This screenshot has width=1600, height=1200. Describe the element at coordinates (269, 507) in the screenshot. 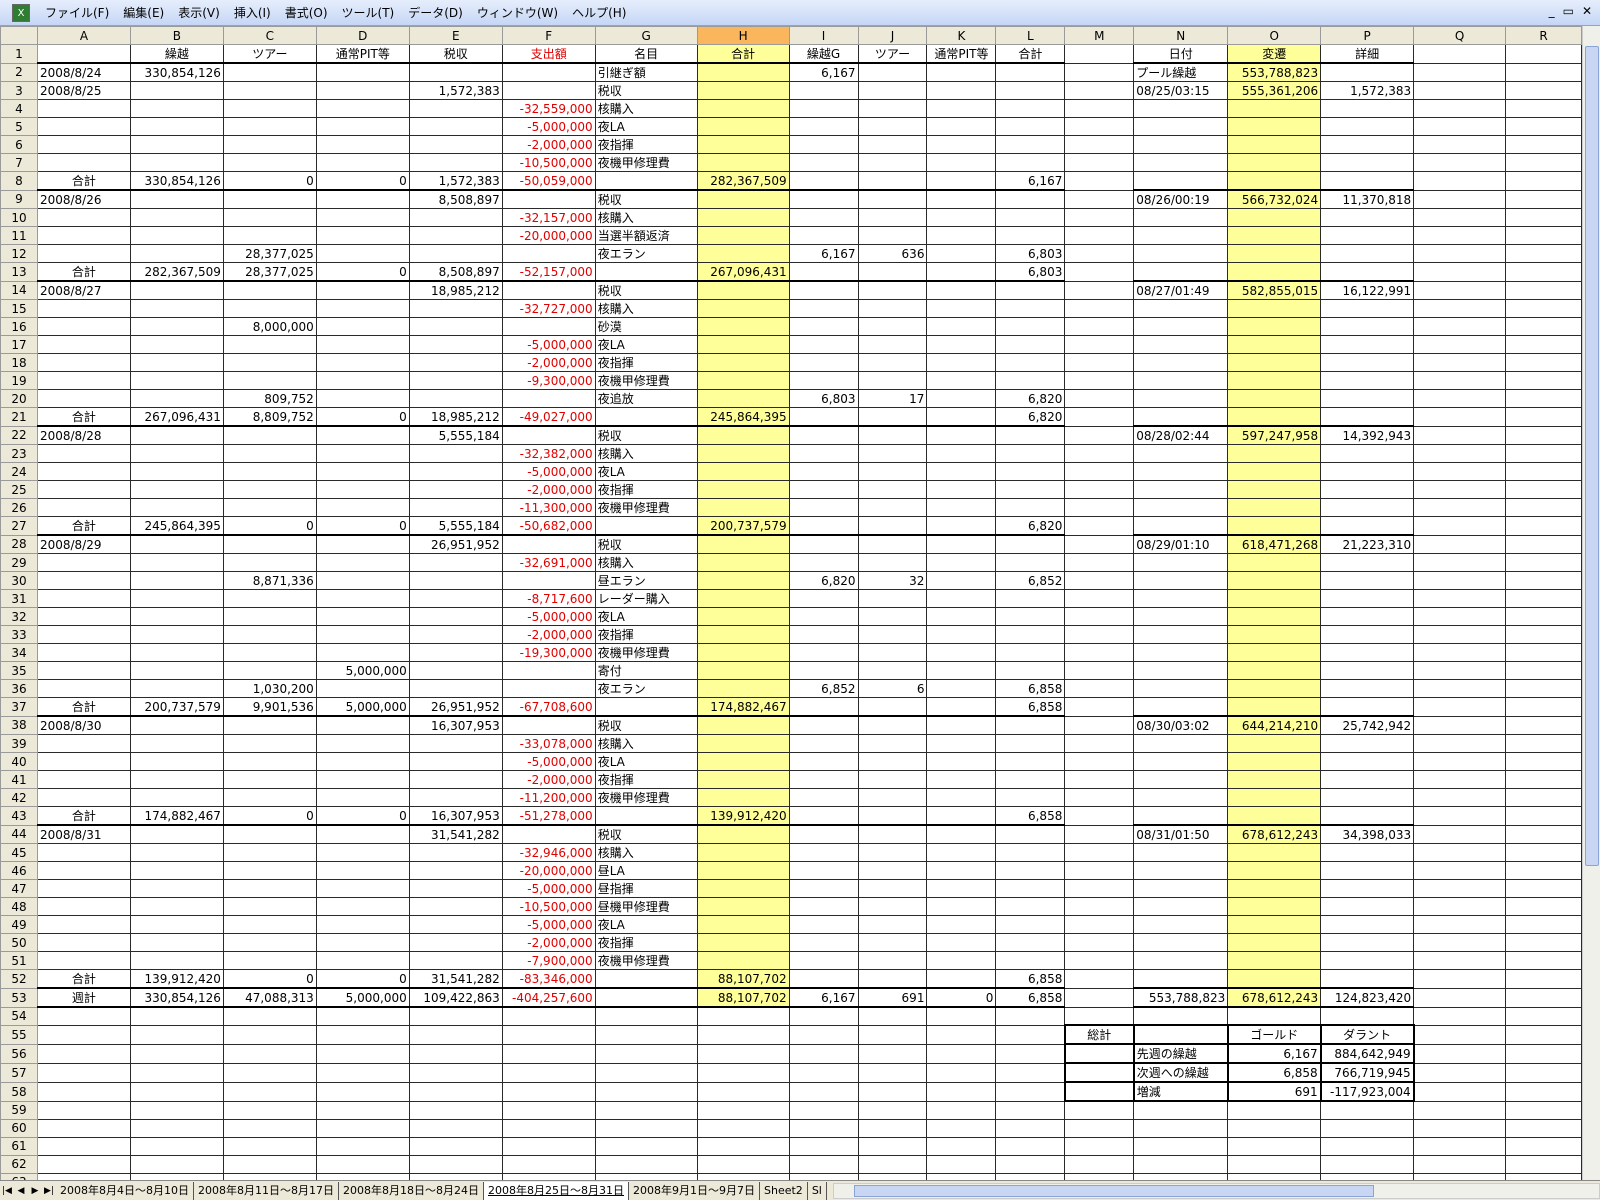

I see `cell-C26` at that location.